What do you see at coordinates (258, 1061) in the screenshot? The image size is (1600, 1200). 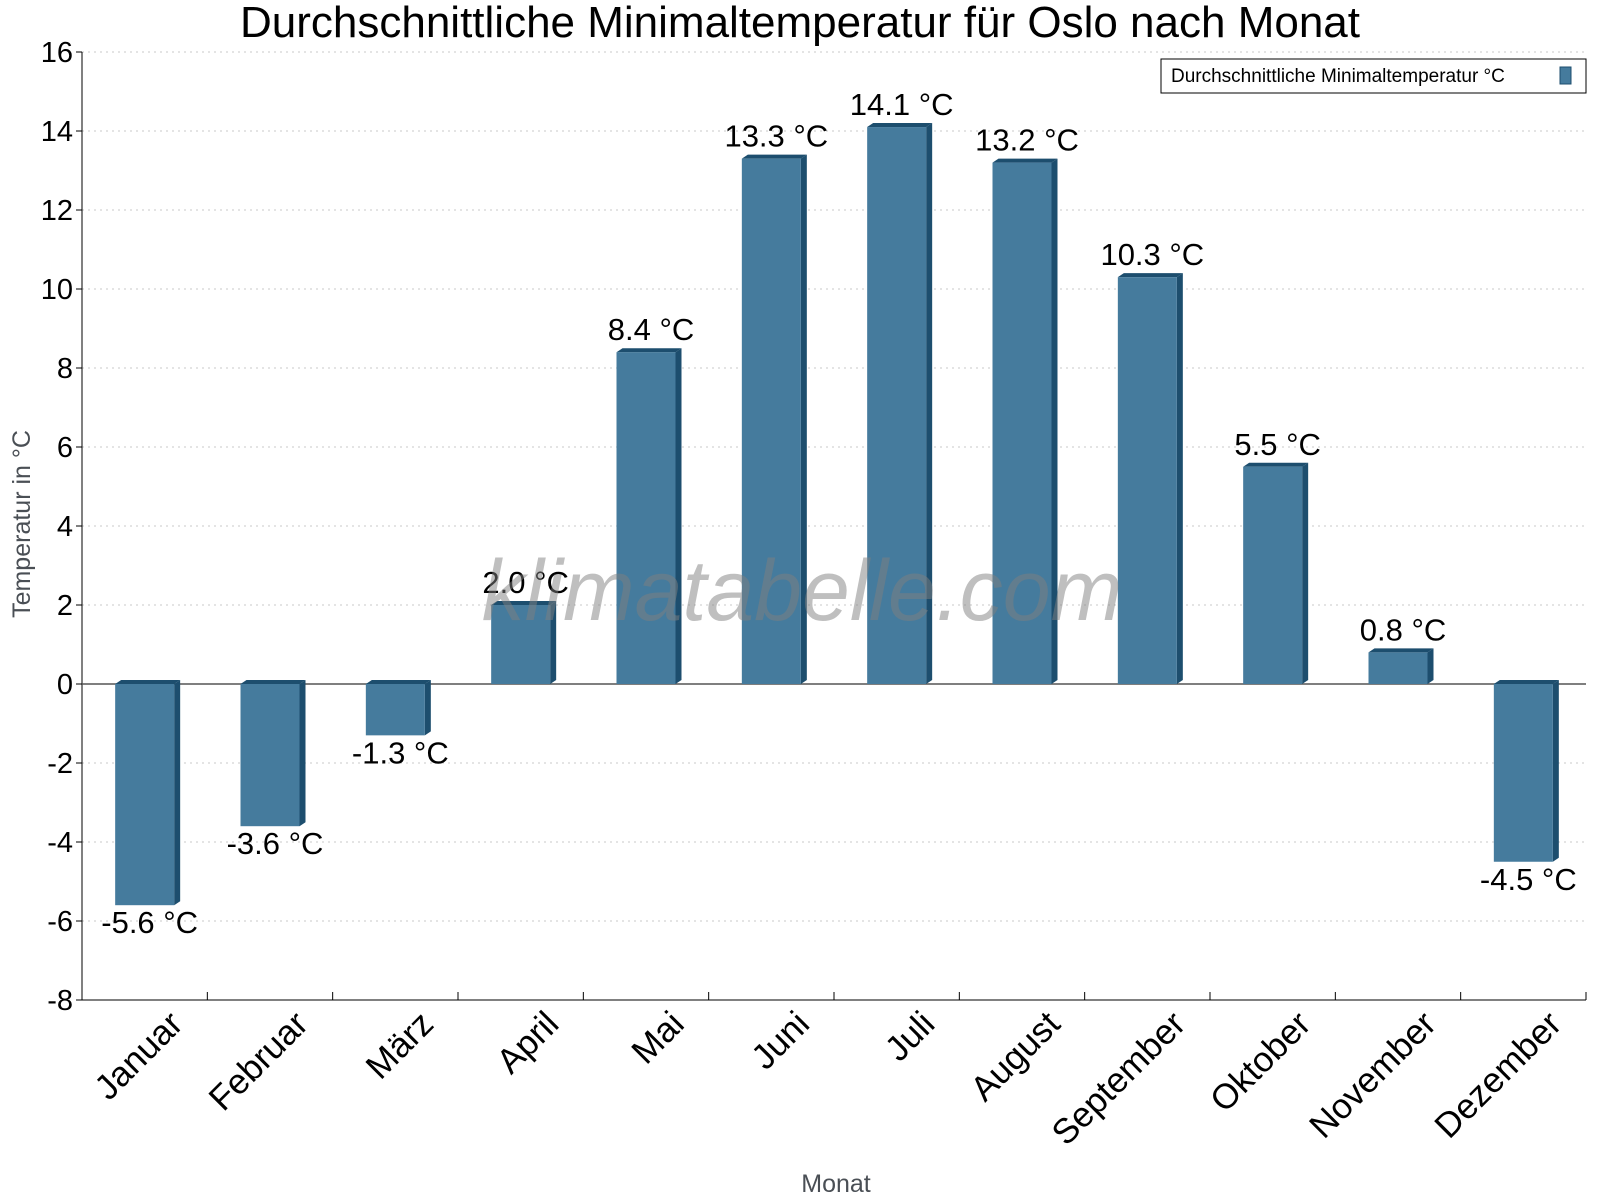 I see `x-tick-label: Februar` at bounding box center [258, 1061].